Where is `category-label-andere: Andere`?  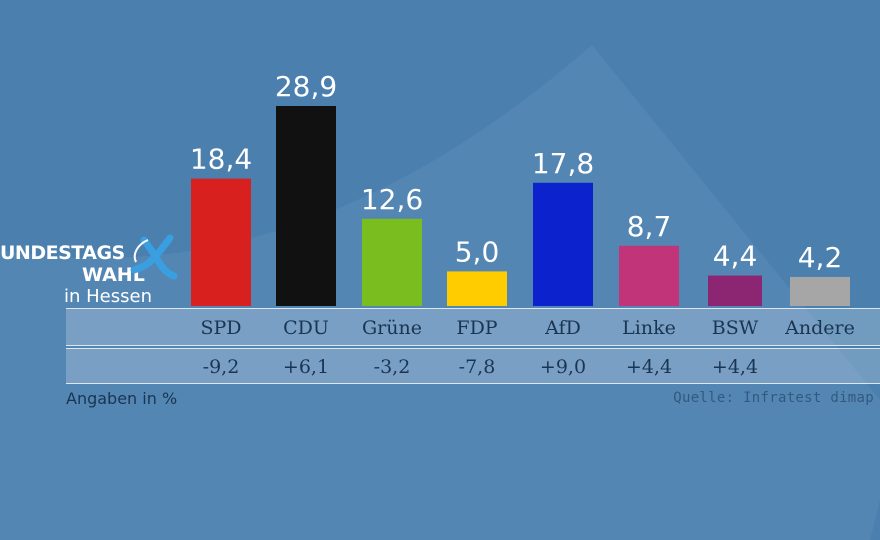
category-label-andere: Andere is located at coordinates (819, 328).